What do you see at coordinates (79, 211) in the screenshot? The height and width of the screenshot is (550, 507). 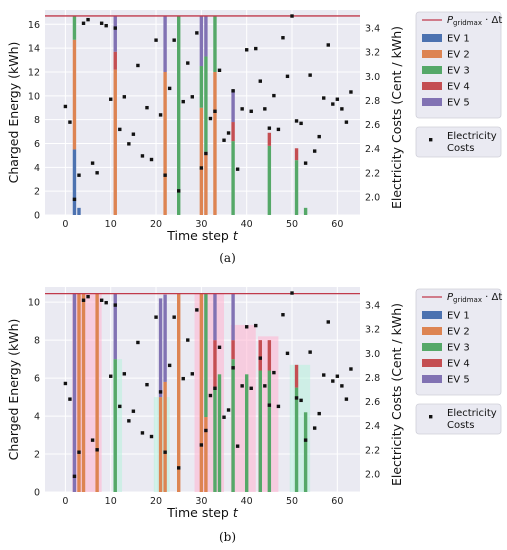 I see `bar-segment-ev1` at bounding box center [79, 211].